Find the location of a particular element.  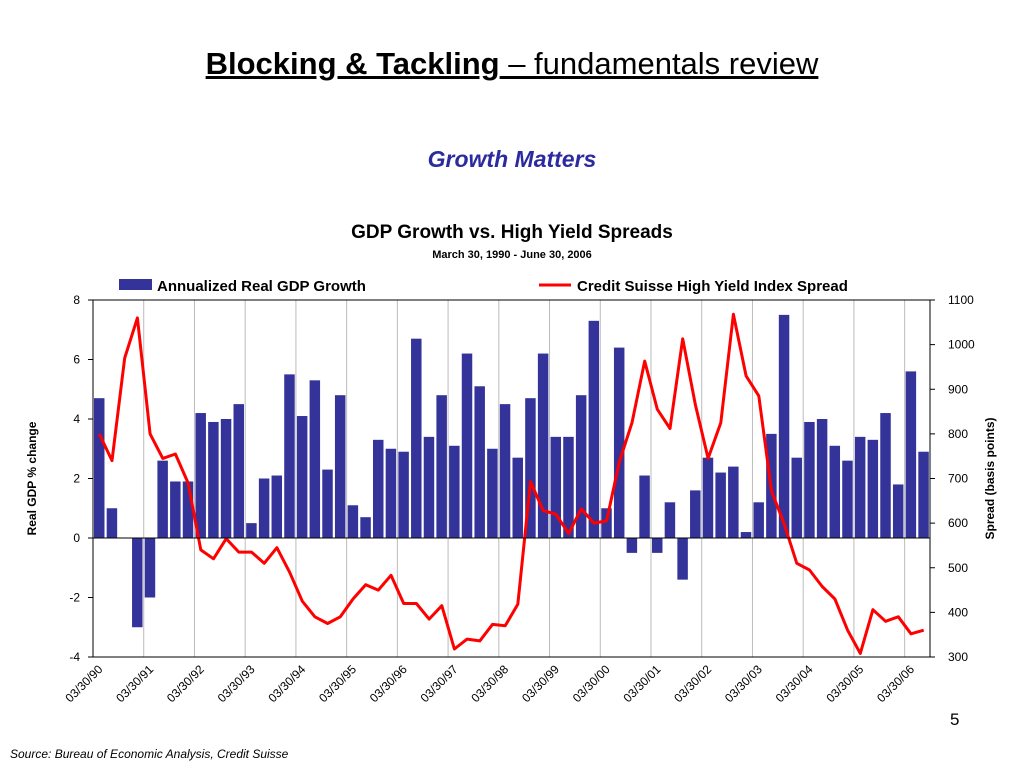

right-axis-tick-label: 400 is located at coordinates (958, 612).